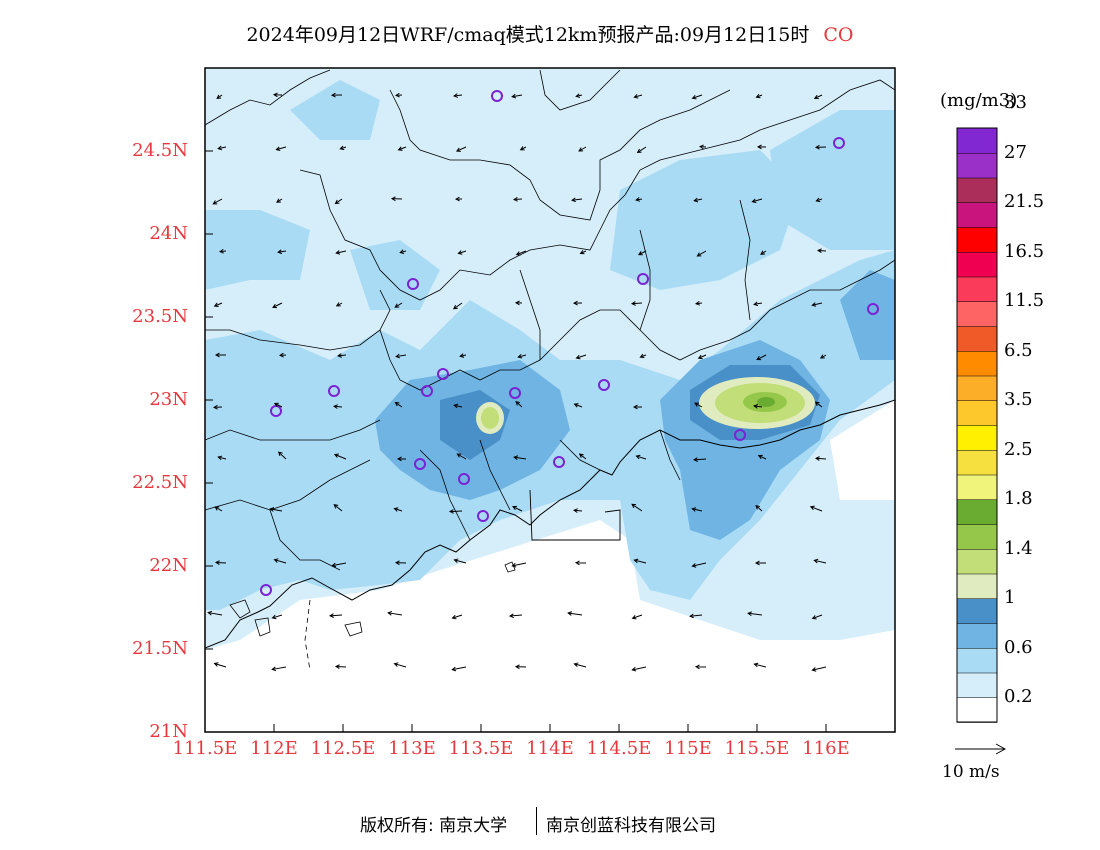 The width and height of the screenshot is (1100, 850). I want to click on reference-arrow-head, so click(1001, 749).